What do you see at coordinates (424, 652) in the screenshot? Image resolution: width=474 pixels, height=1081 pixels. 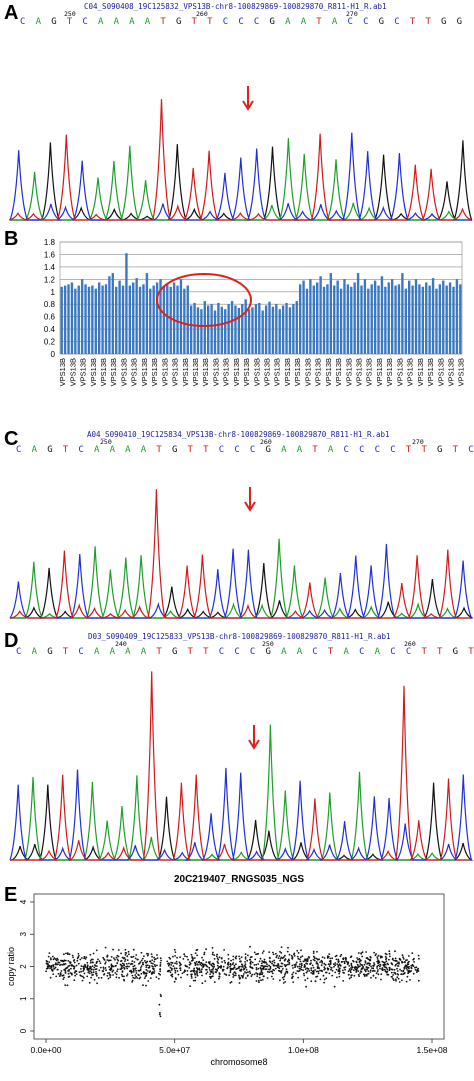 I see `base-call: T` at bounding box center [424, 652].